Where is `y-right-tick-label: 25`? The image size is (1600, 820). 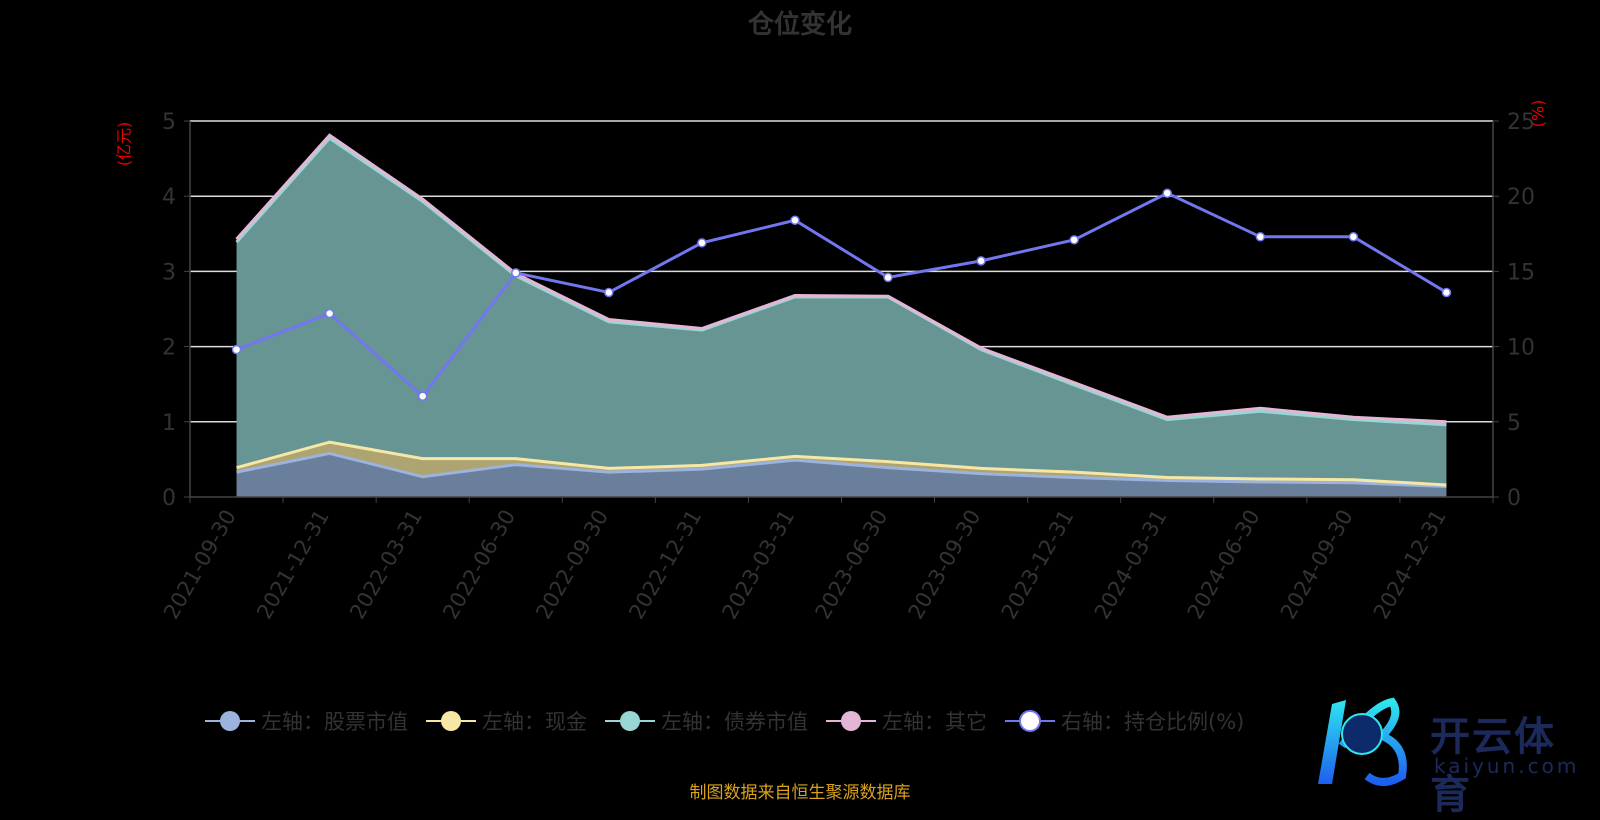 y-right-tick-label: 25 is located at coordinates (1521, 122).